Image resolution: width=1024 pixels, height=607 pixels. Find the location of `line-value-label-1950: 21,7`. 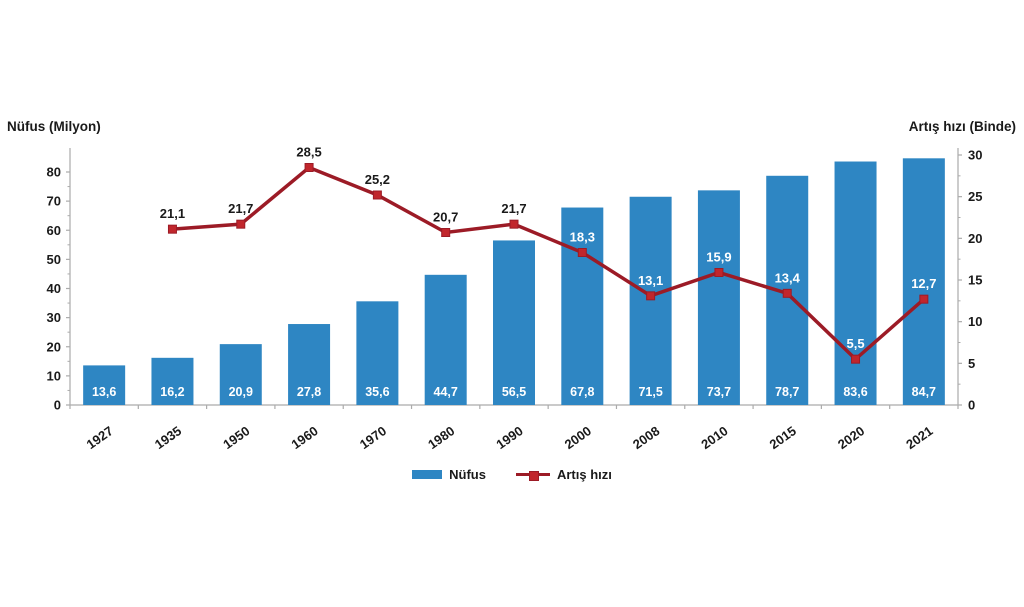

line-value-label-1950: 21,7 is located at coordinates (240, 208).